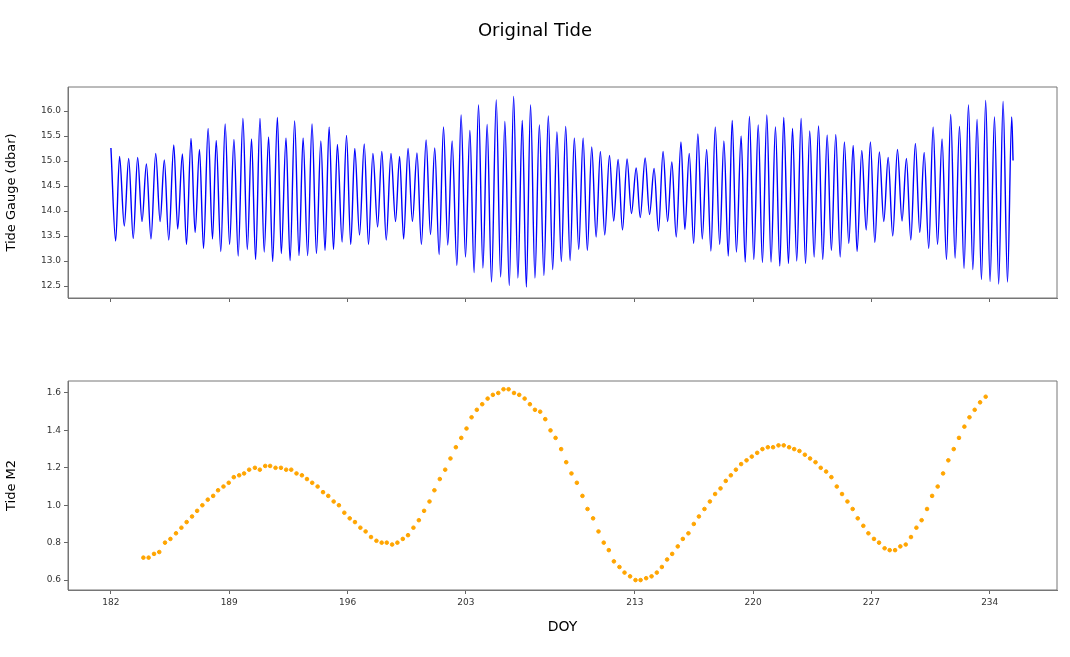 The width and height of the screenshot is (1070, 657). What do you see at coordinates (51, 210) in the screenshot?
I see `y-tick-label: 14.0` at bounding box center [51, 210].